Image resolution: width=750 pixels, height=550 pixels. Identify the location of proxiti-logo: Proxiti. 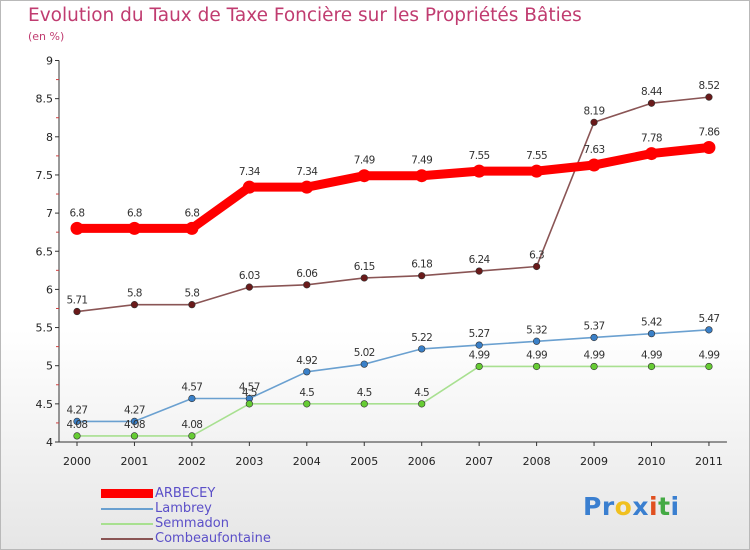
(631, 506).